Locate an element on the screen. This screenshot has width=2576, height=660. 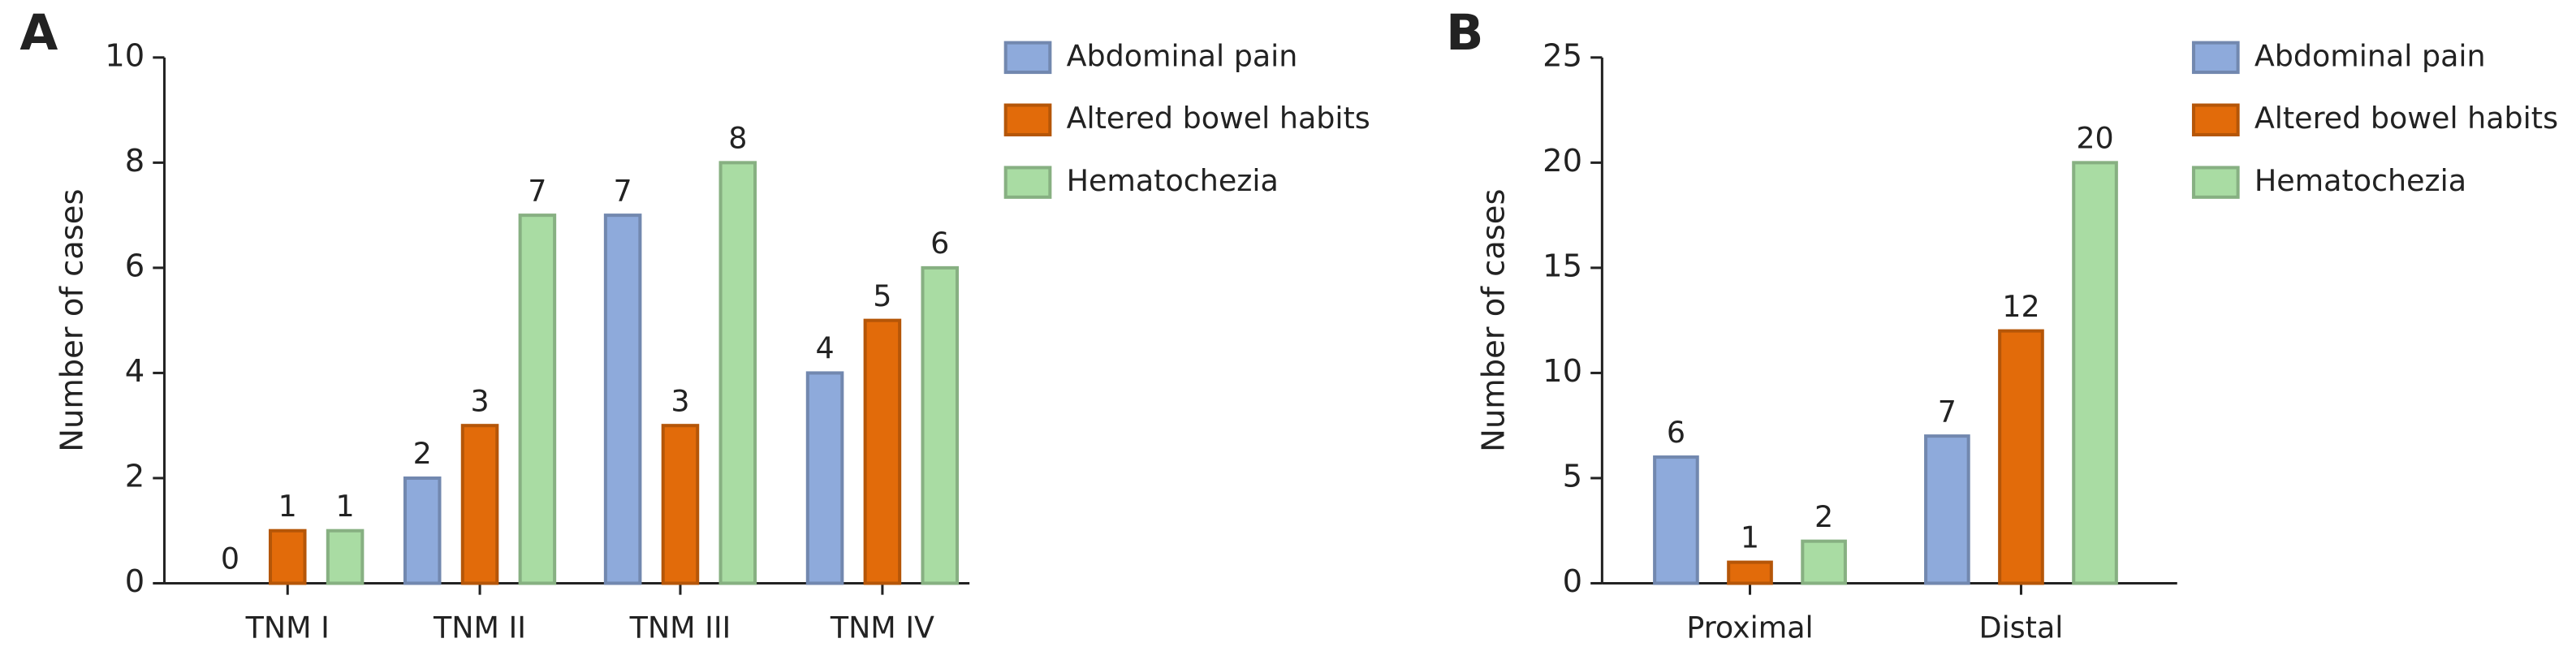
y-tick-label: 25 is located at coordinates (1562, 56).